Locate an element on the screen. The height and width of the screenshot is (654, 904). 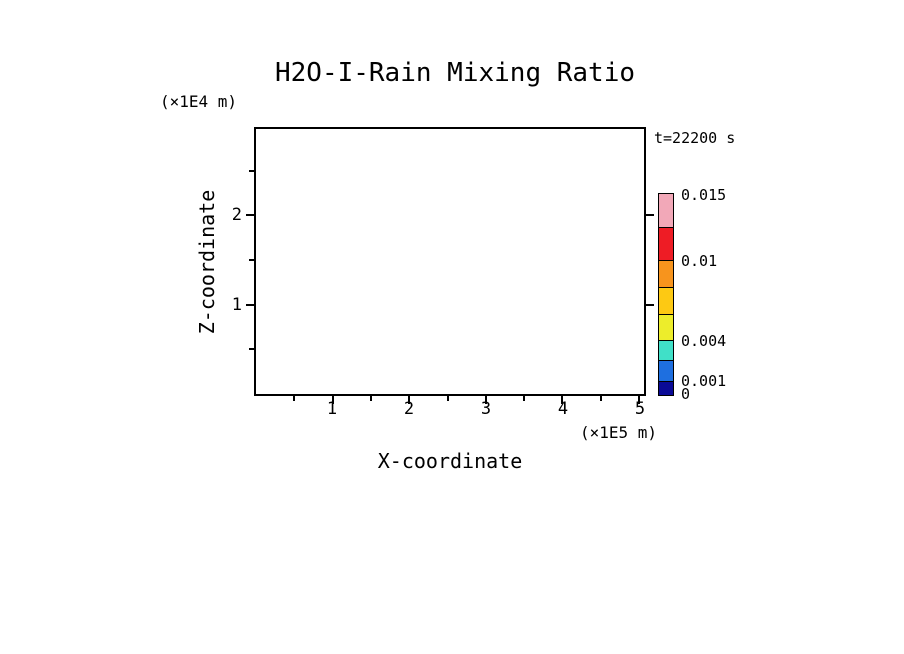
time-annotation: t=22200 s is located at coordinates (695, 138).